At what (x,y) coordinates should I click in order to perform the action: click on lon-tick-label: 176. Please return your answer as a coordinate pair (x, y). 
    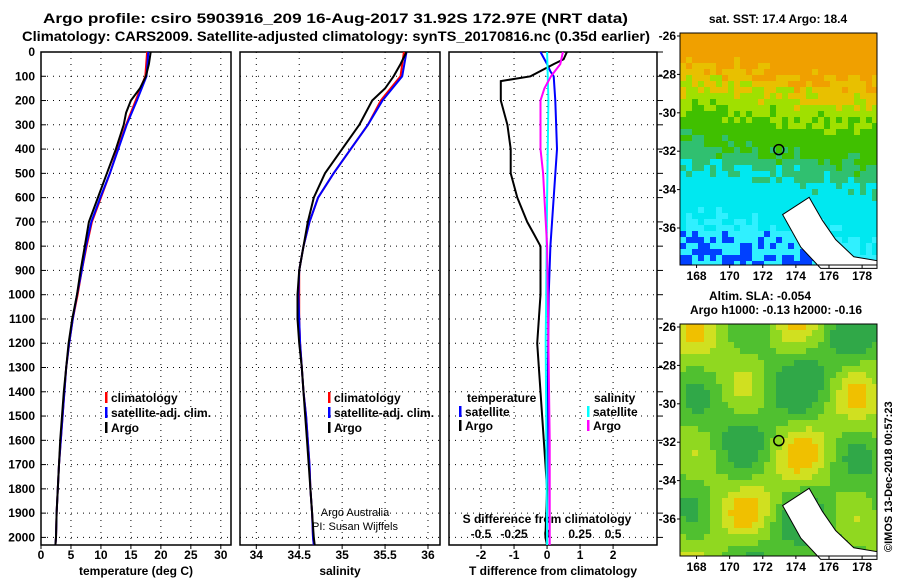
    Looking at the image, I should click on (829, 567).